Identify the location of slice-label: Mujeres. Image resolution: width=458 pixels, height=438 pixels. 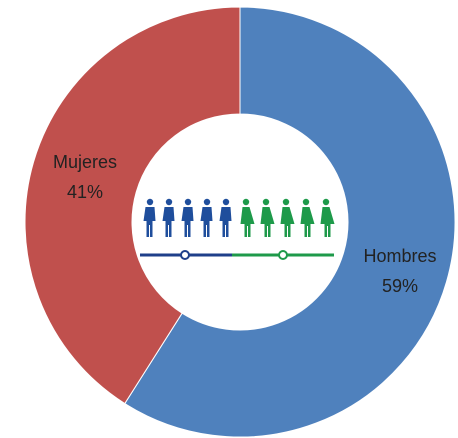
(85, 162).